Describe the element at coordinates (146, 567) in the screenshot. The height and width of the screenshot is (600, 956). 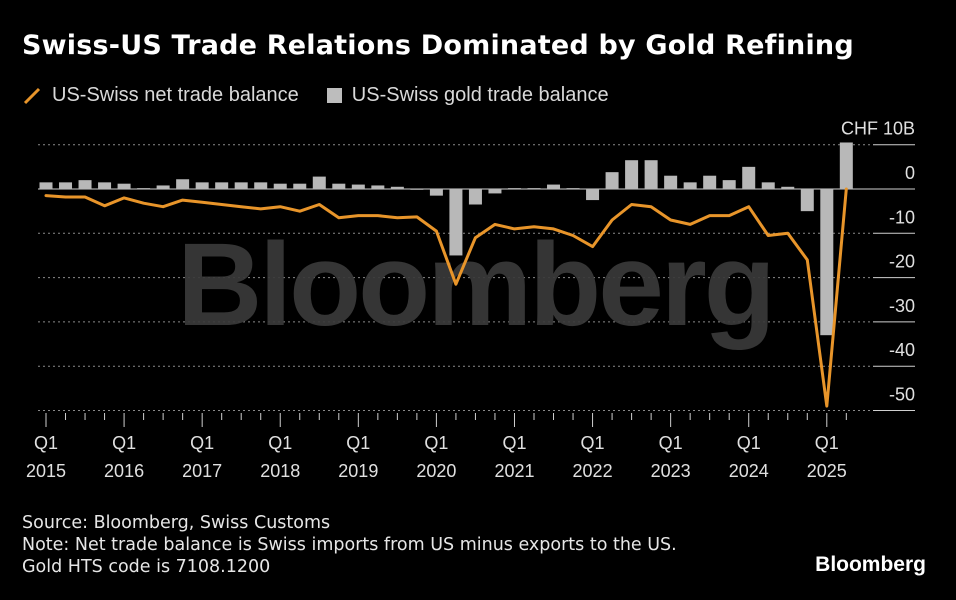
I see `hts-note: Gold HTS code is 7108.1200` at that location.